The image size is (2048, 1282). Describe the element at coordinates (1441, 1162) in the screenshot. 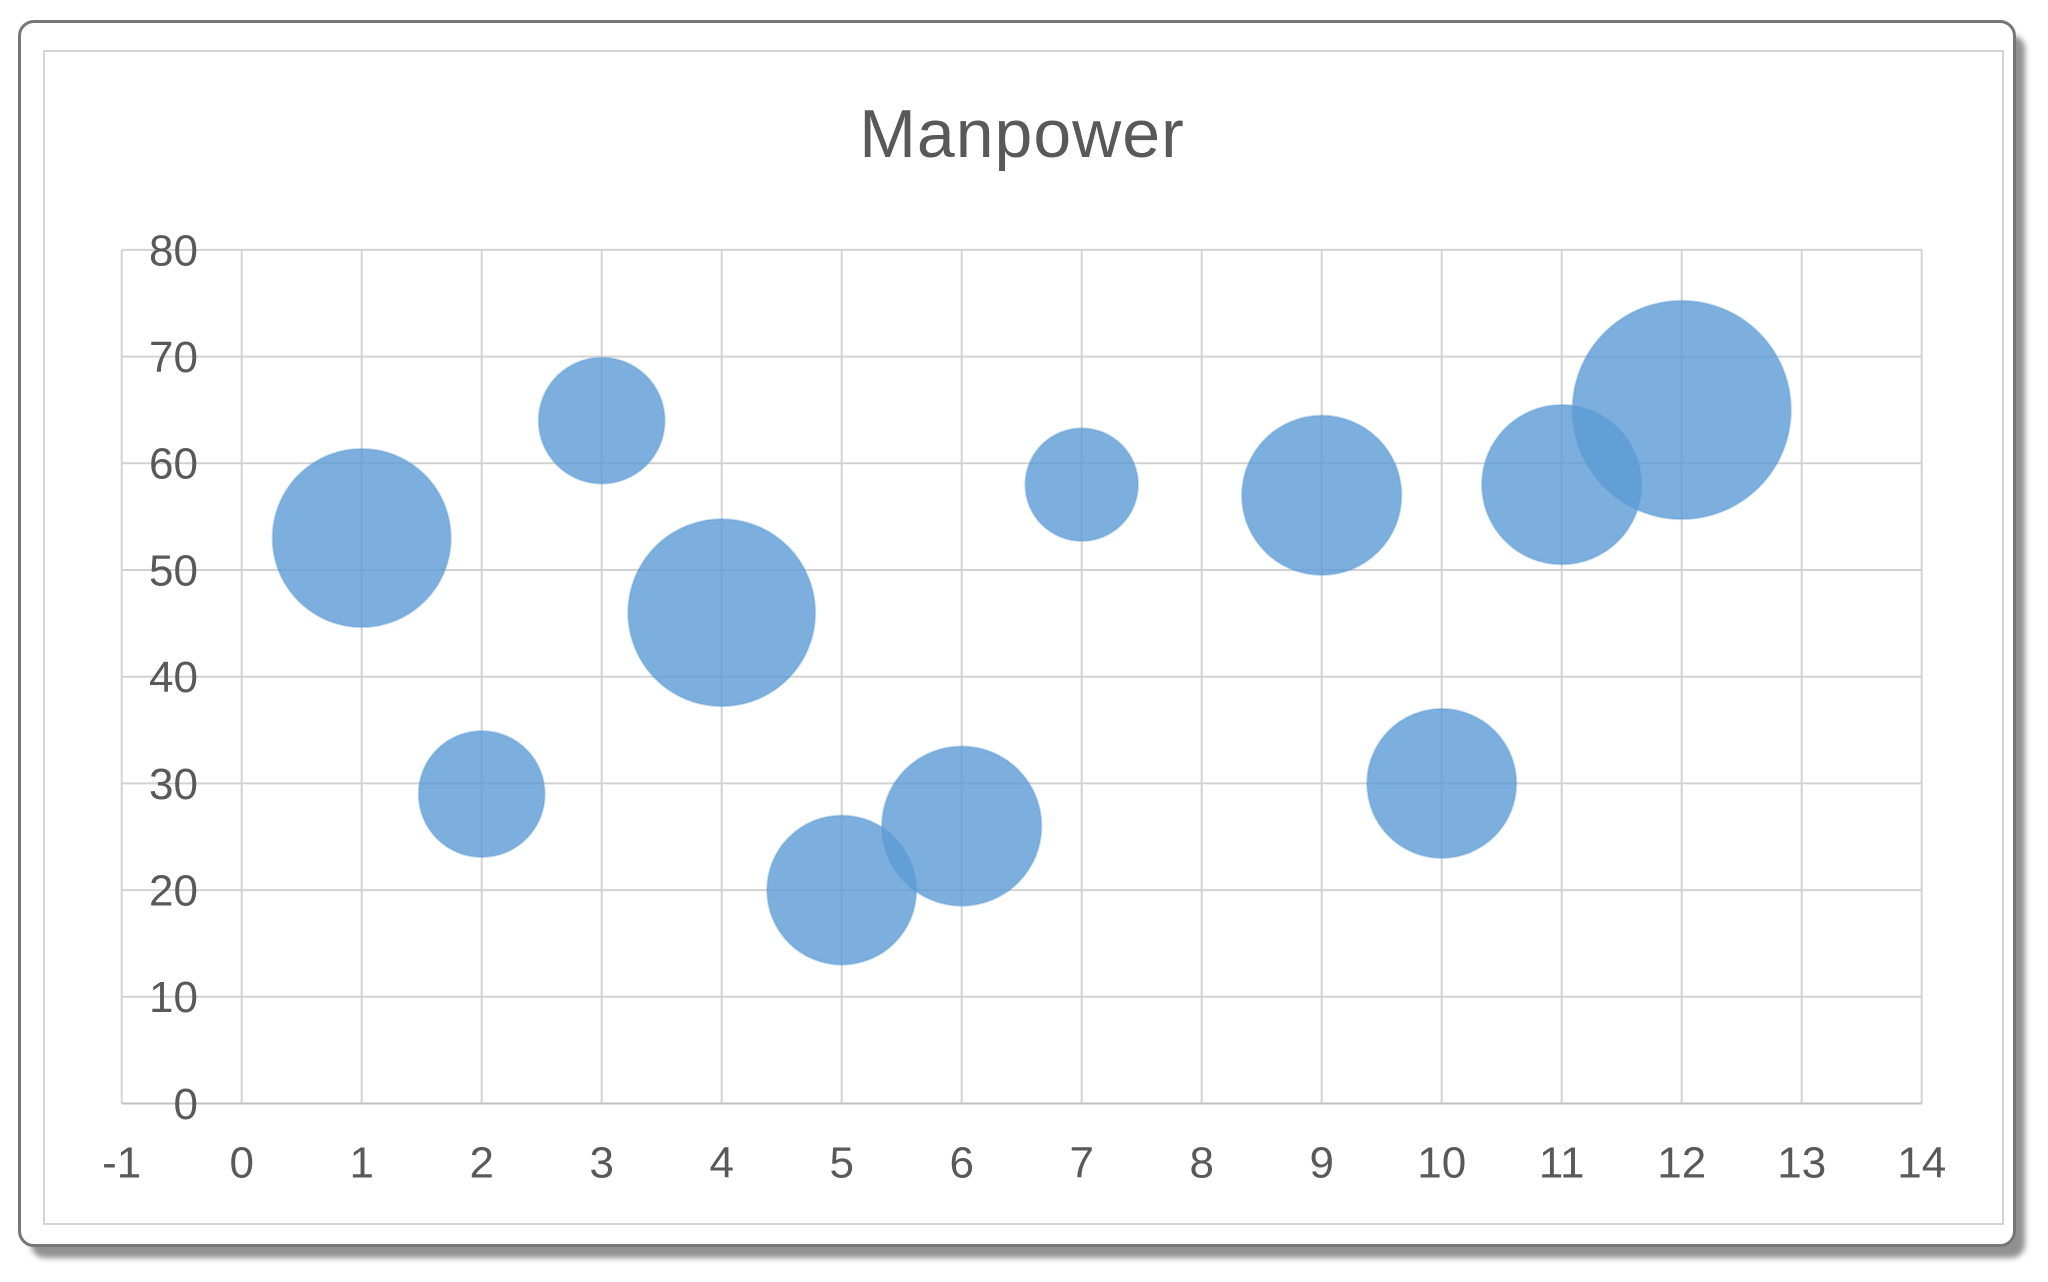

I see `x-tick-label-10: 10` at that location.